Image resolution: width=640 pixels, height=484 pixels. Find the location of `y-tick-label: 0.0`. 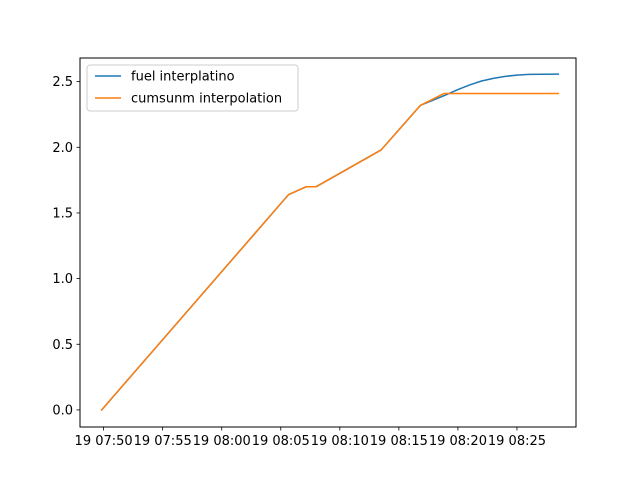

y-tick-label: 0.0 is located at coordinates (62, 410).